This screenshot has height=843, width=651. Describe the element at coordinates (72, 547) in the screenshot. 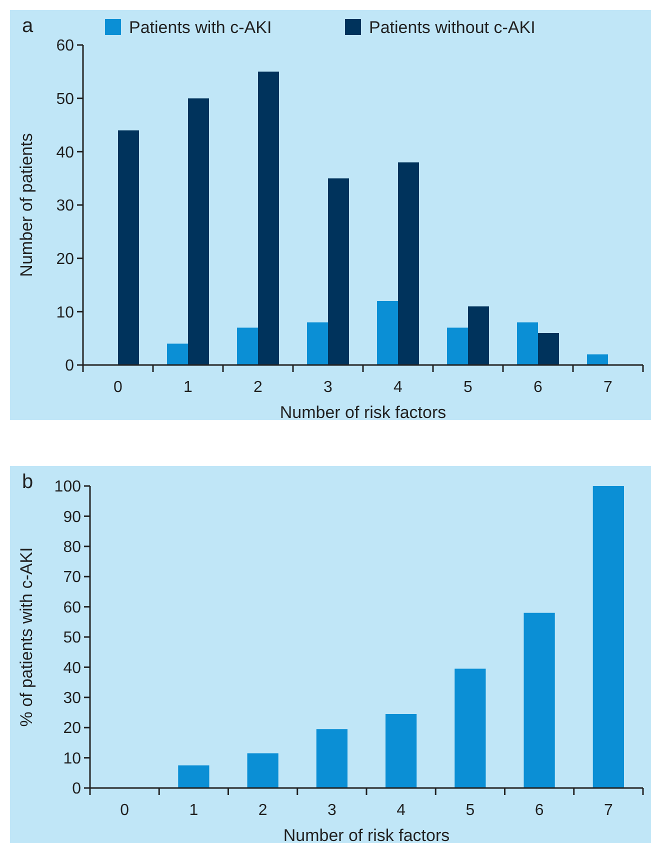

I see `y-tick-label: 80` at that location.